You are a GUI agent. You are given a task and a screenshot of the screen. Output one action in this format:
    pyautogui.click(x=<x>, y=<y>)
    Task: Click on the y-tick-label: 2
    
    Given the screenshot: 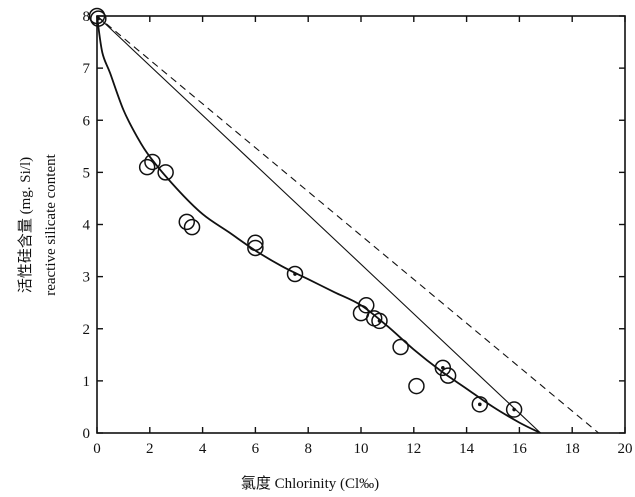 What is the action you would take?
    pyautogui.click(x=87, y=330)
    